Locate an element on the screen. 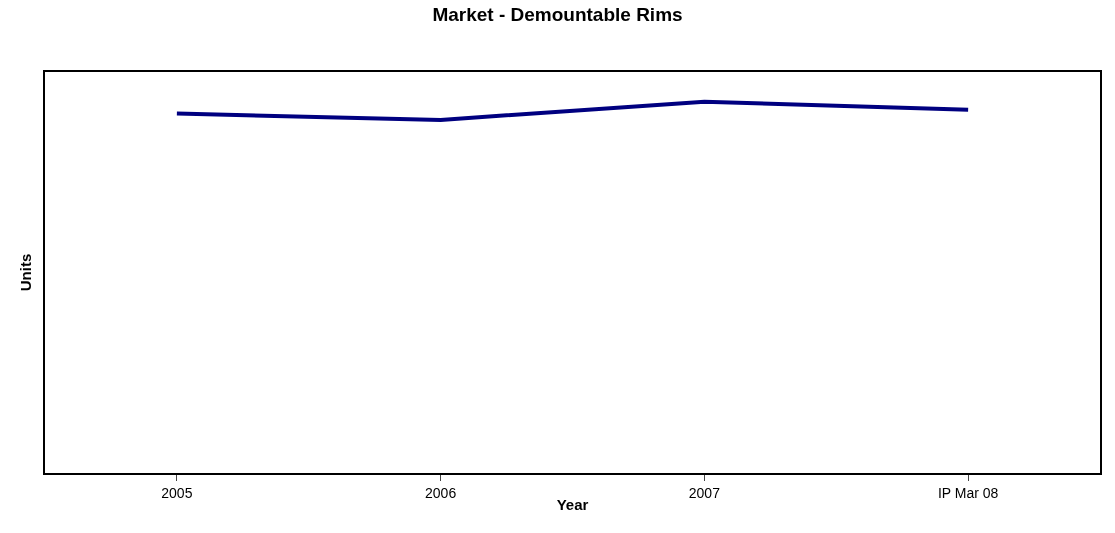  chart-title: Market - Demountable Rims is located at coordinates (557, 15).